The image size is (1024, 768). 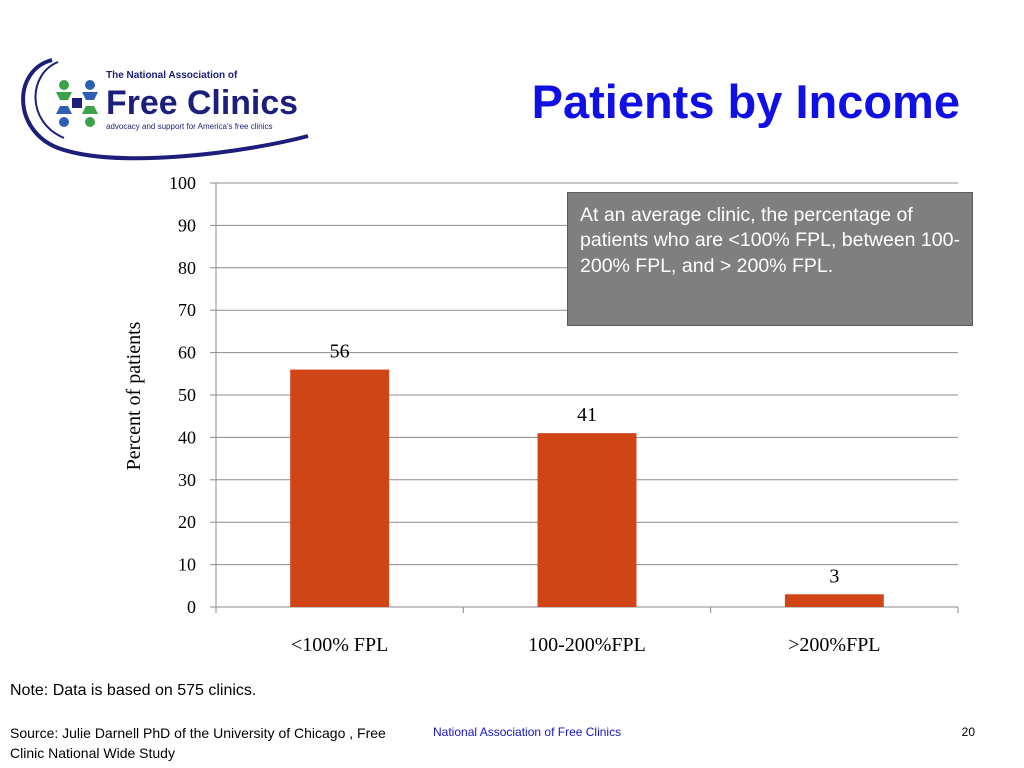 I want to click on logo-line2: Free Clinics, so click(x=202, y=103).